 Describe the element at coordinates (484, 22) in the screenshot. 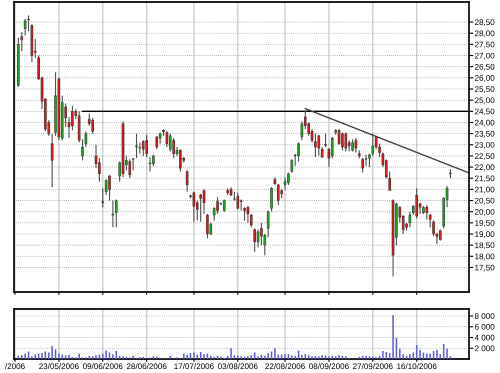

I see `y-tick-label: 28,50` at that location.